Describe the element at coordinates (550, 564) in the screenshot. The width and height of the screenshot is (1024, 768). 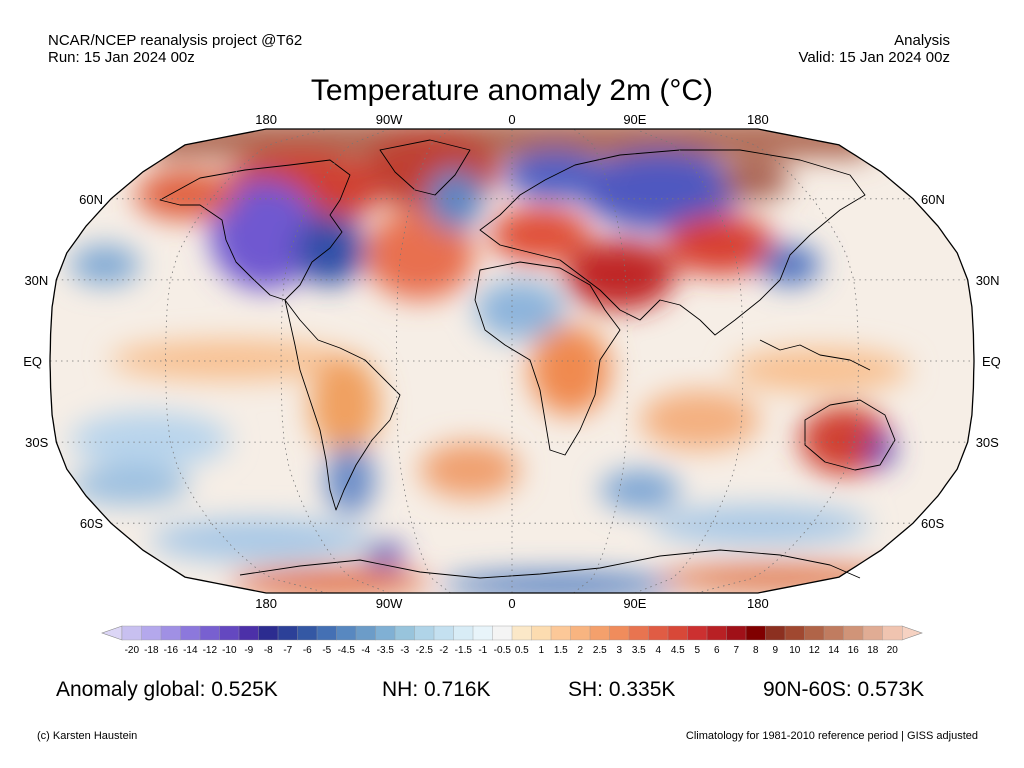
I see `coastline-antarctica` at that location.